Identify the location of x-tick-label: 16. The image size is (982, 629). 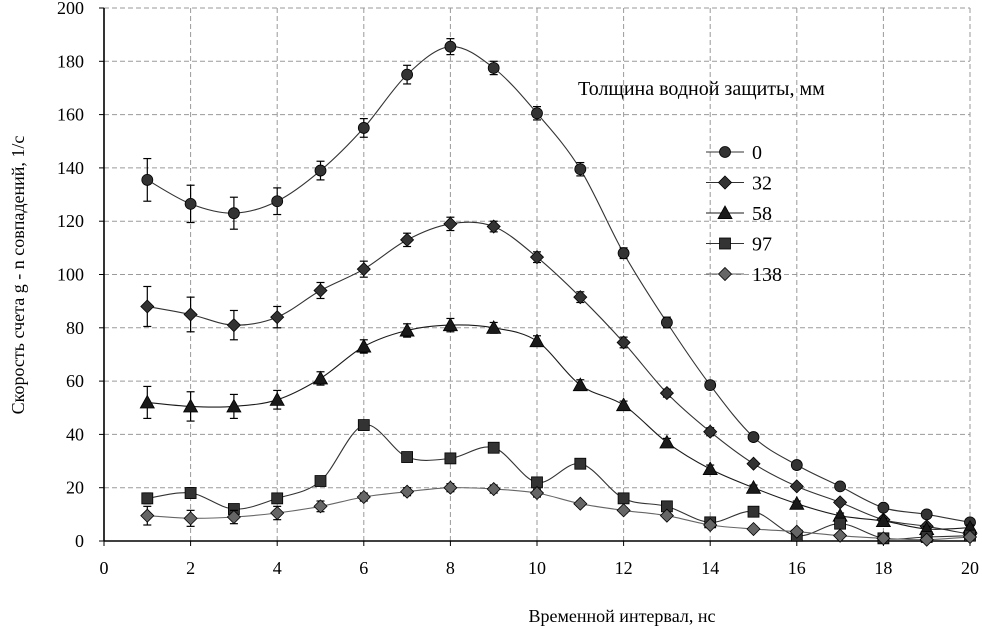
(797, 568).